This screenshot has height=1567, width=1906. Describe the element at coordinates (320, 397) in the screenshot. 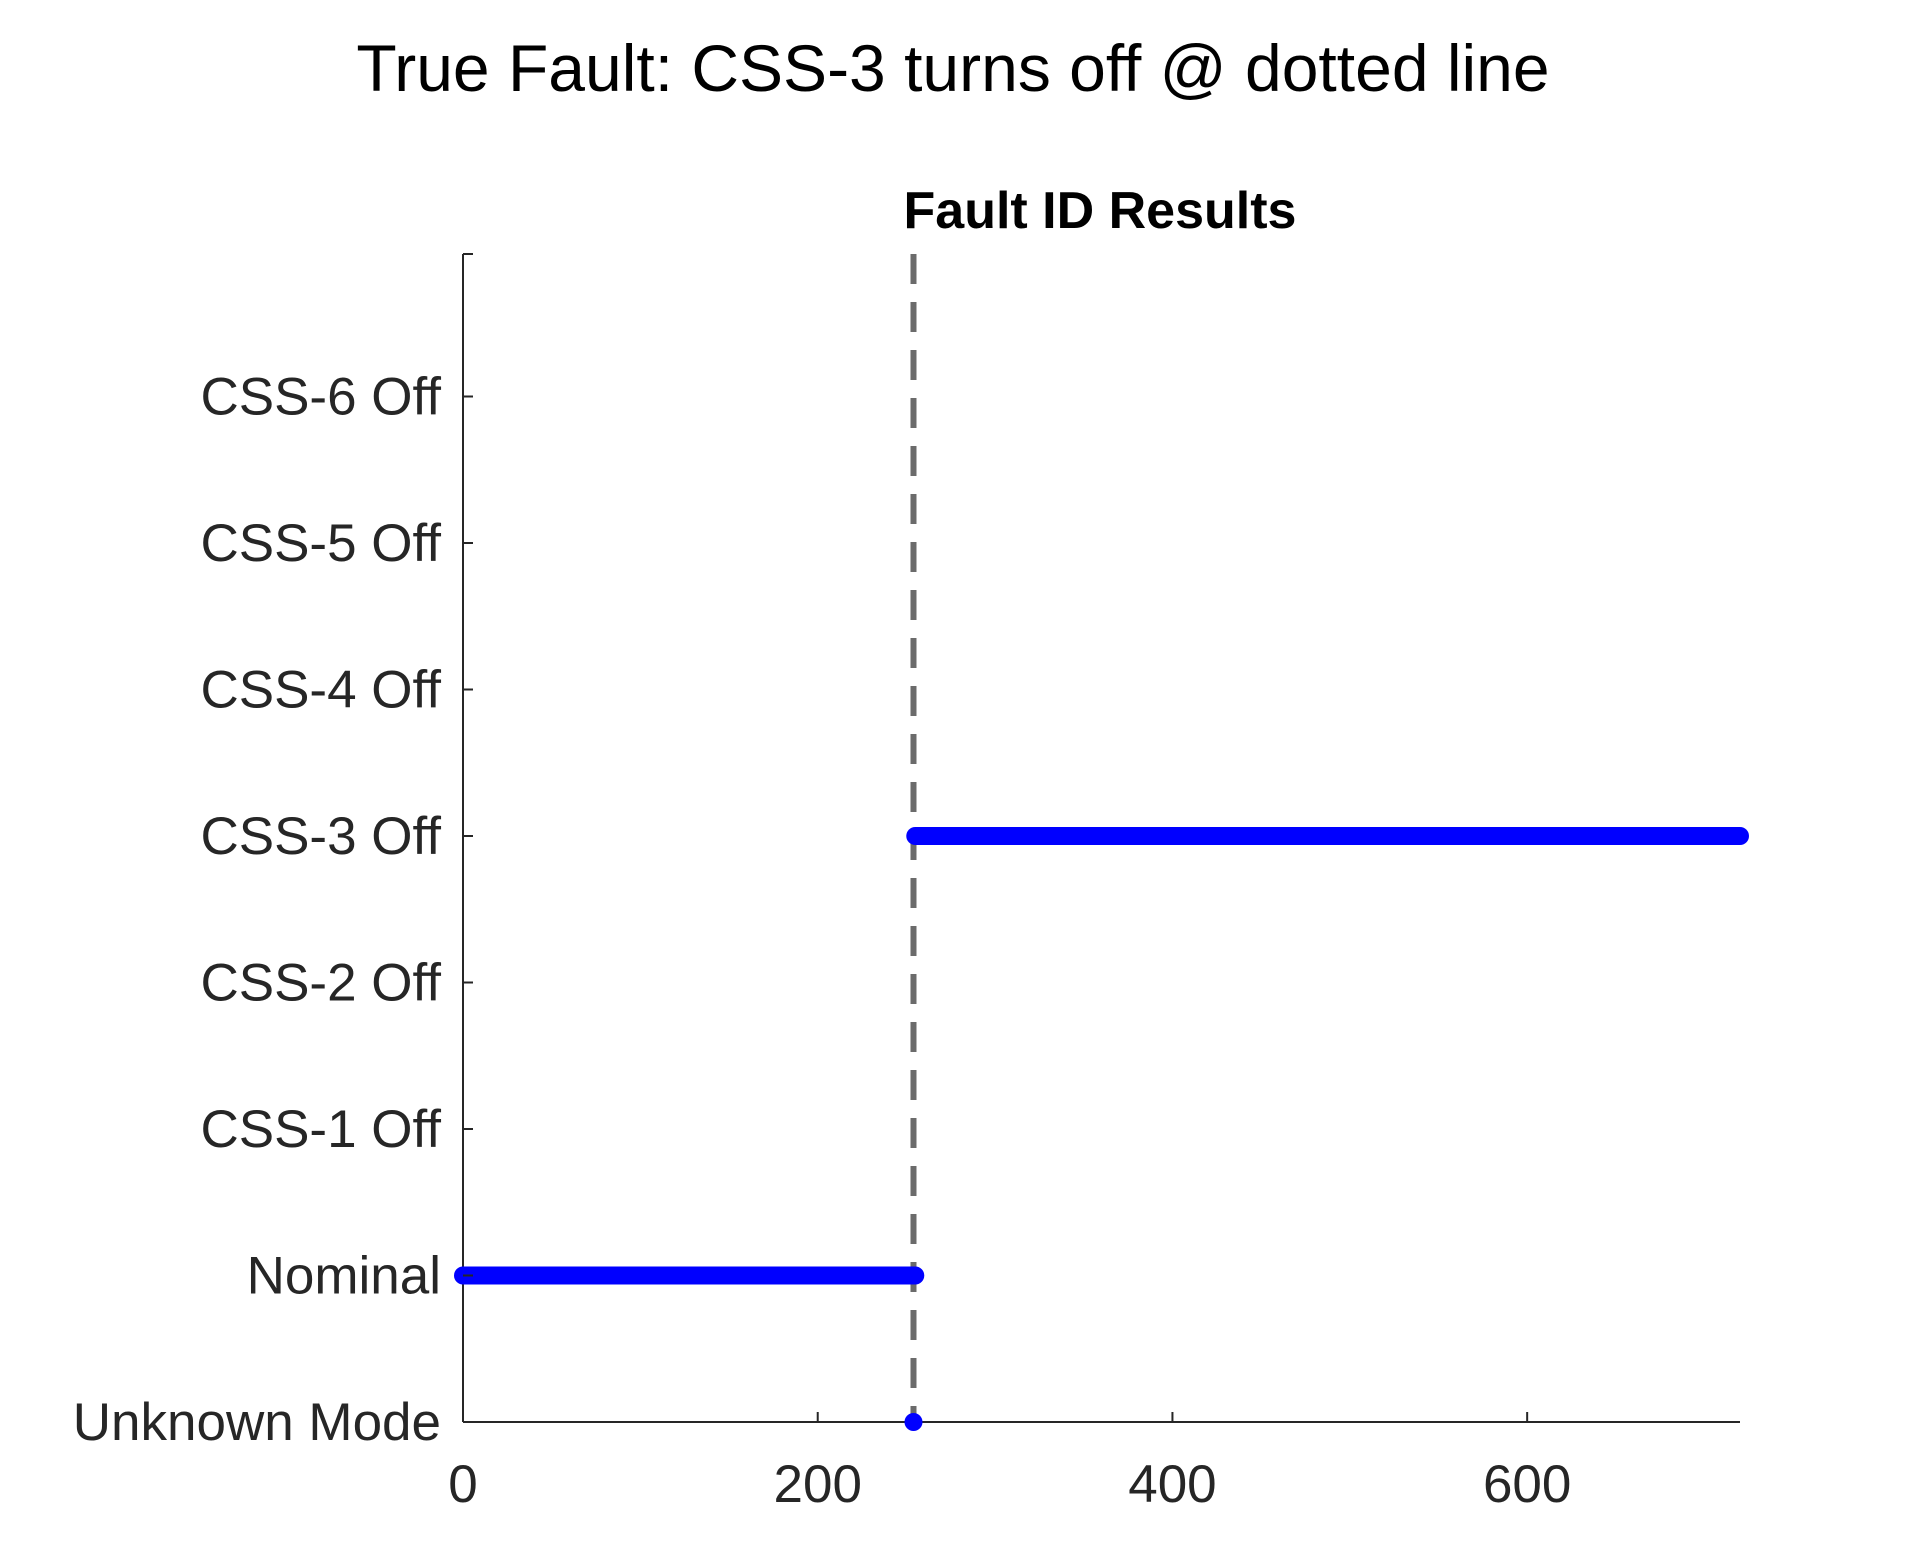

I see `y-tick-label: CSS-6 Off` at that location.